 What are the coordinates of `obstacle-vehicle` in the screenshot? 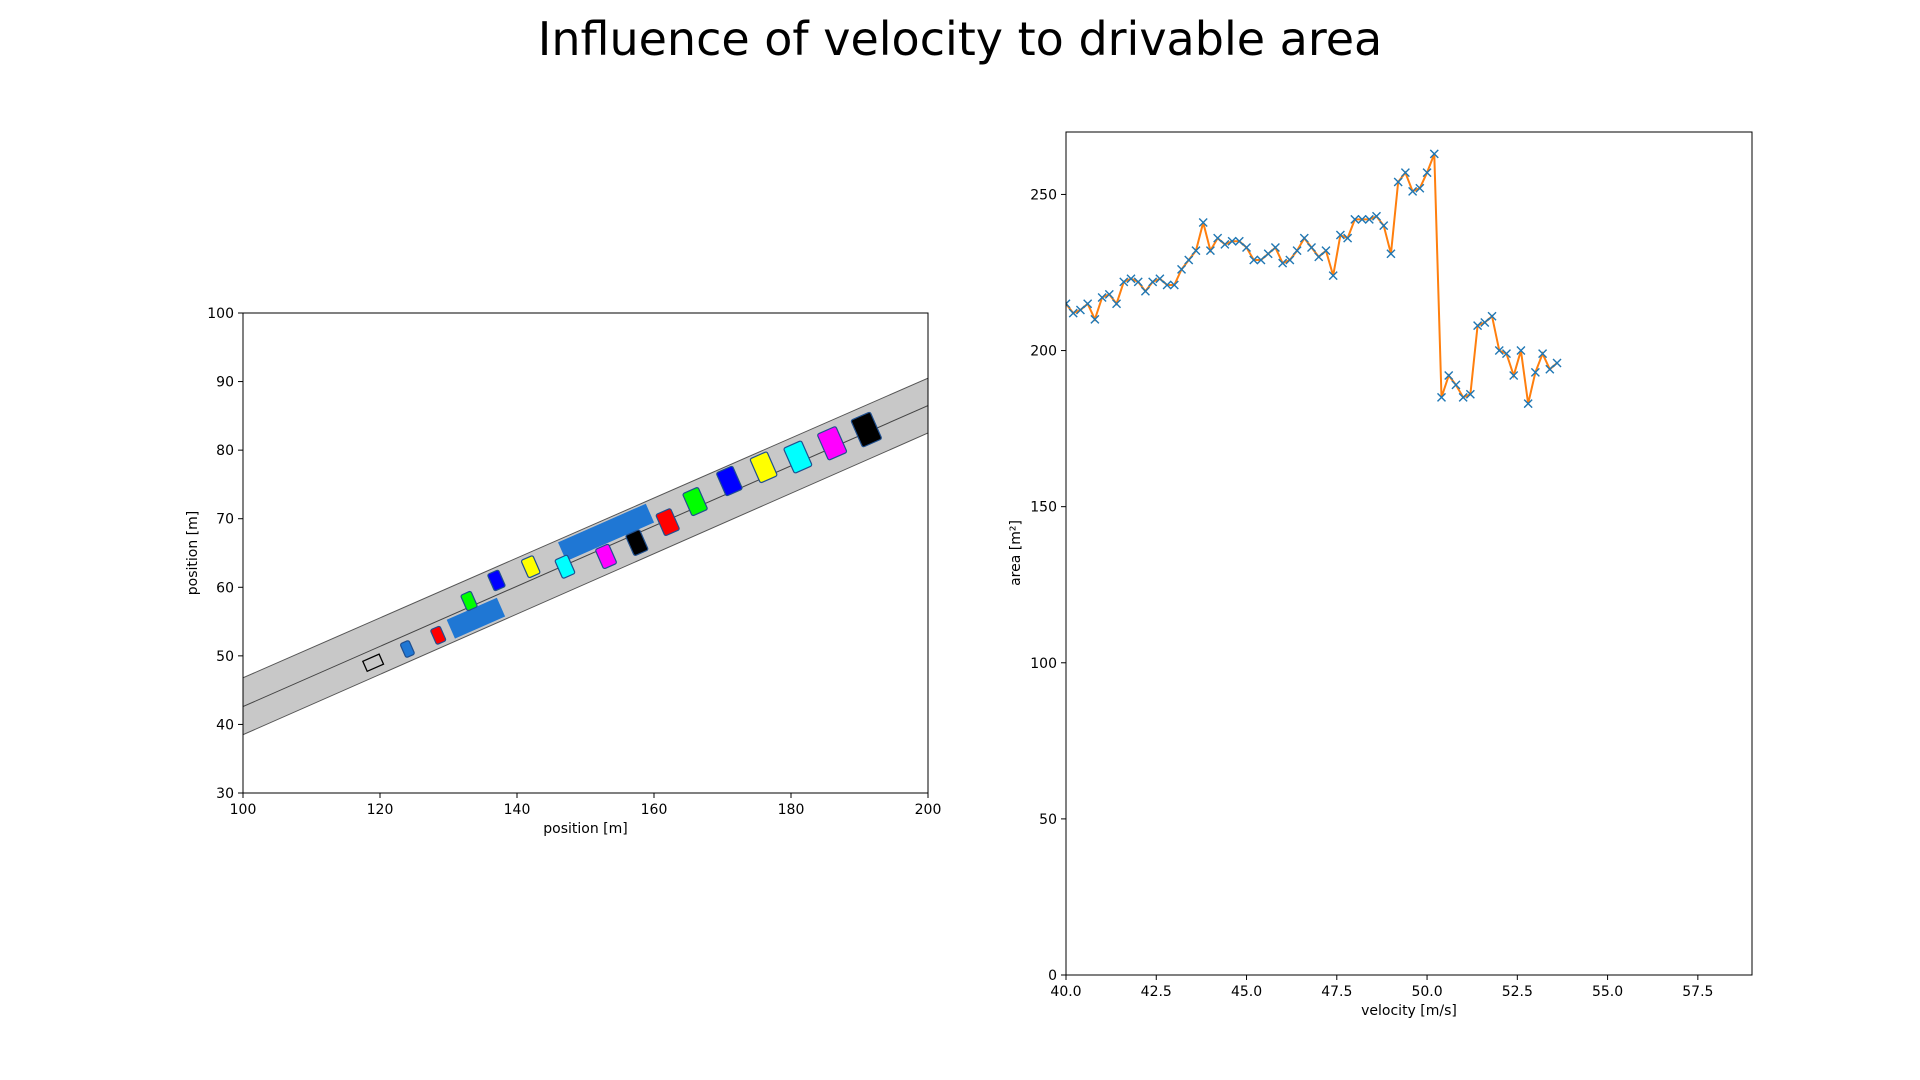 It's located at (476, 618).